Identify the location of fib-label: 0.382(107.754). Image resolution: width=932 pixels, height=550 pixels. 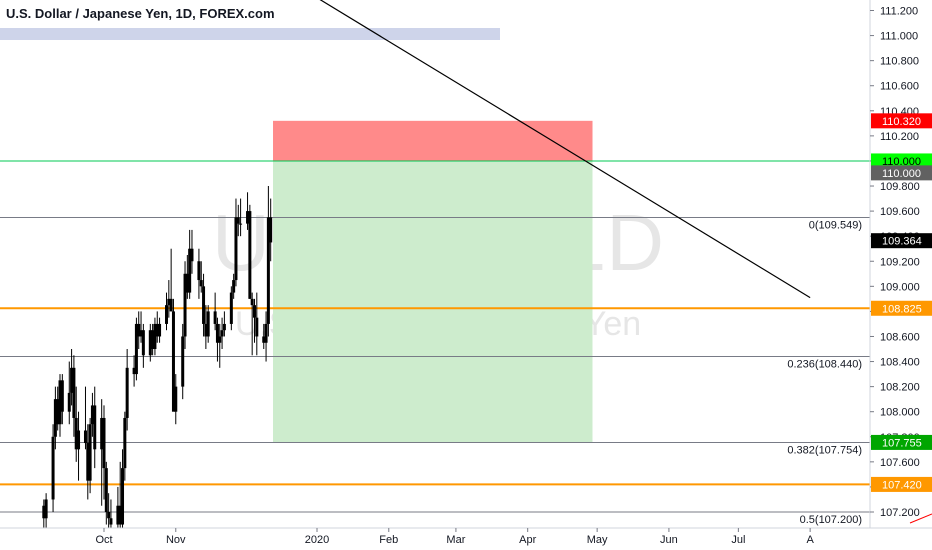
(824, 451).